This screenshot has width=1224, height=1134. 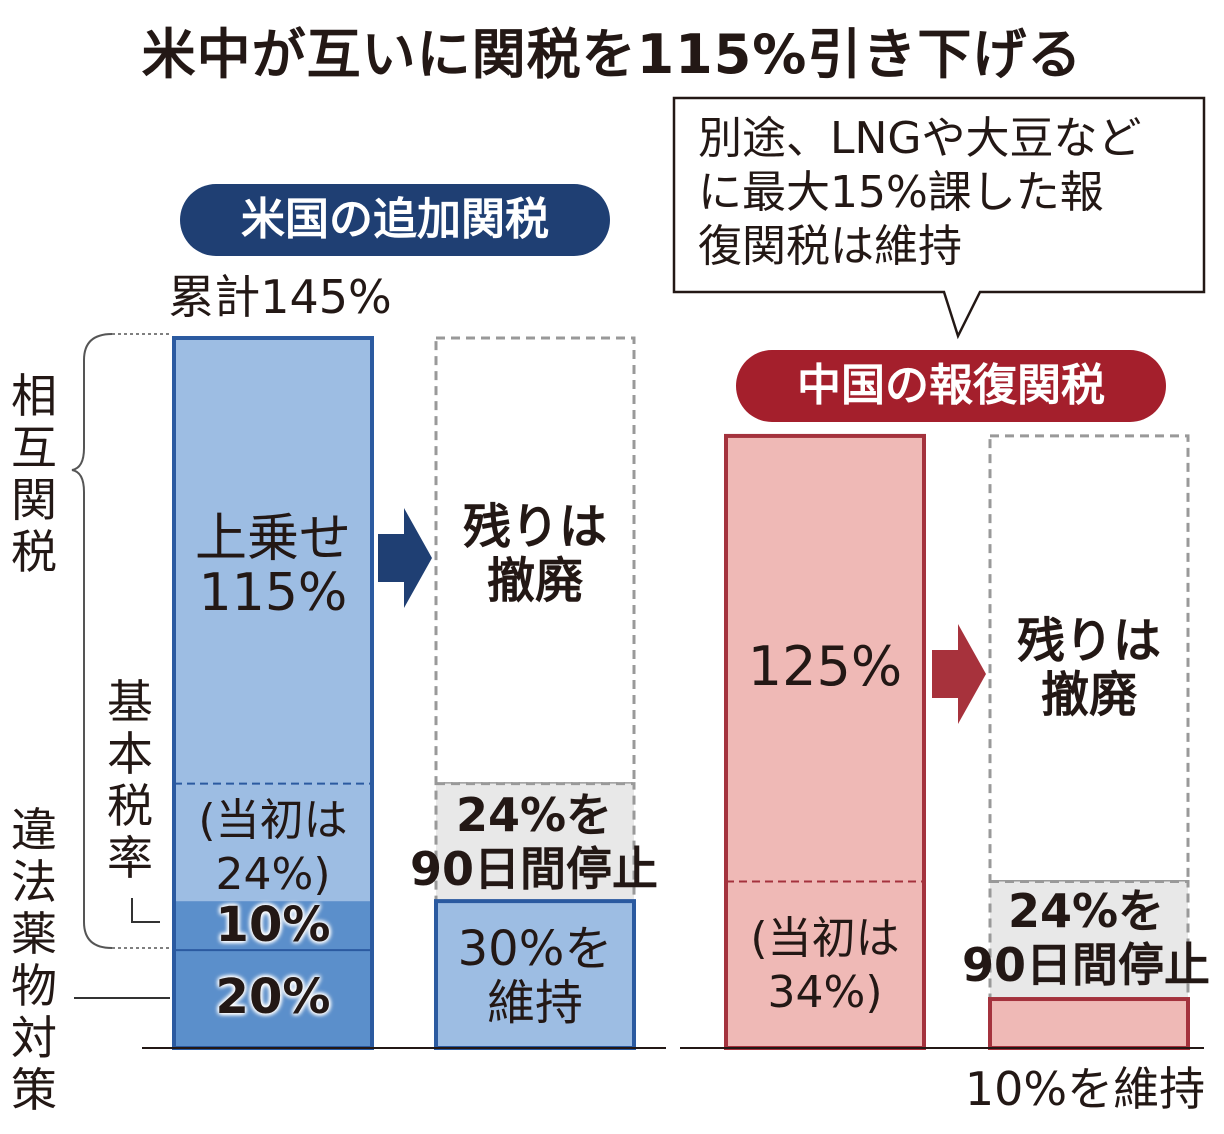 I want to click on us-paused-label: 24%を 90日間停止, so click(x=533, y=842).